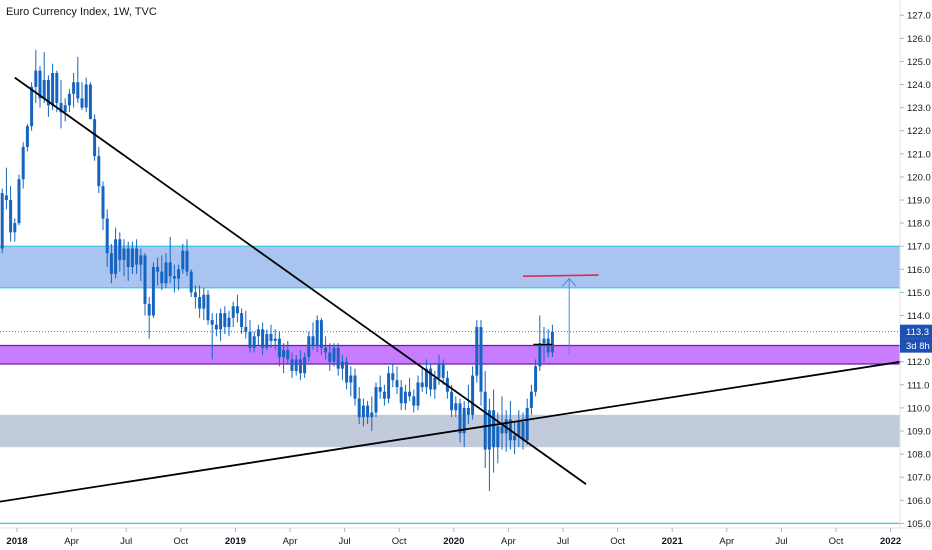 This screenshot has width=932, height=550. What do you see at coordinates (16, 541) in the screenshot?
I see `time-tick-label: 2018` at bounding box center [16, 541].